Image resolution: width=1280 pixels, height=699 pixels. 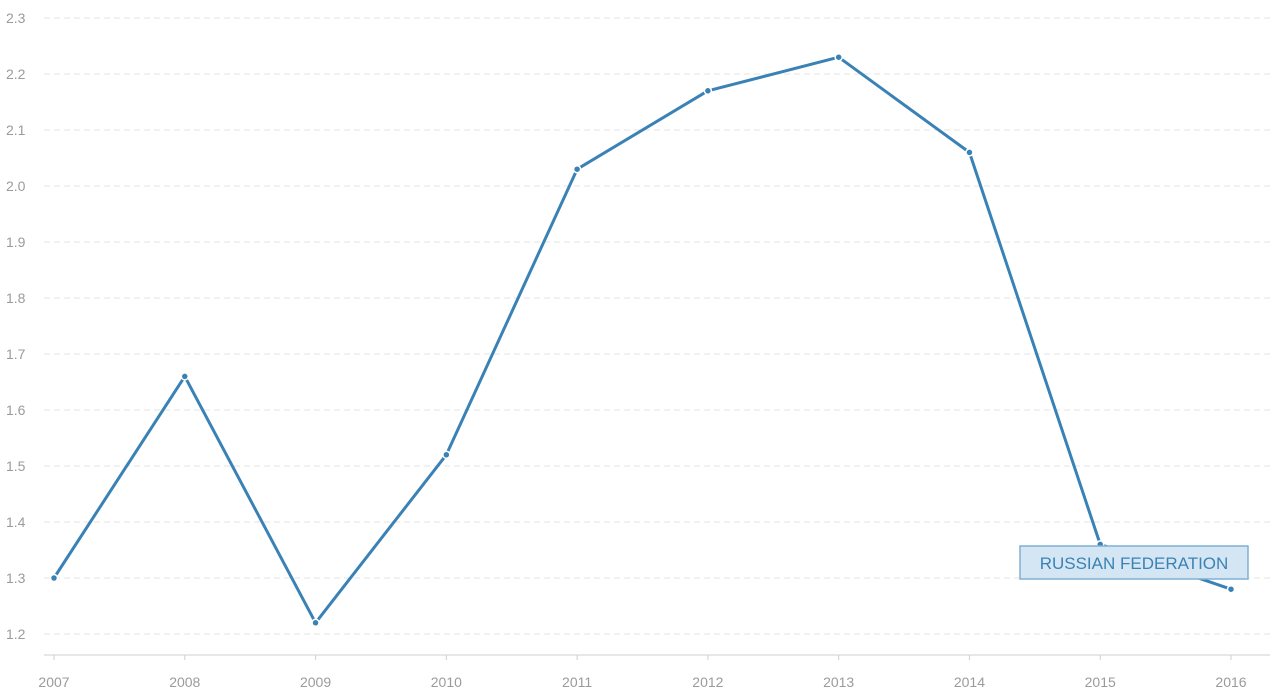 I want to click on data-point-2010, so click(x=446, y=455).